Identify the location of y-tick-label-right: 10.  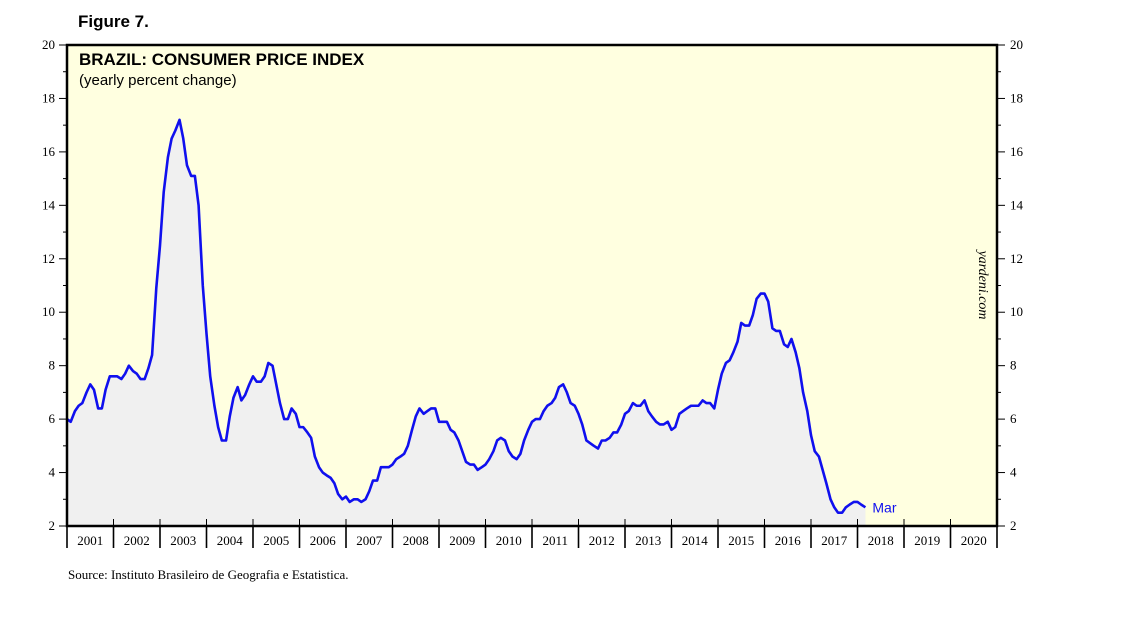
(1016, 311).